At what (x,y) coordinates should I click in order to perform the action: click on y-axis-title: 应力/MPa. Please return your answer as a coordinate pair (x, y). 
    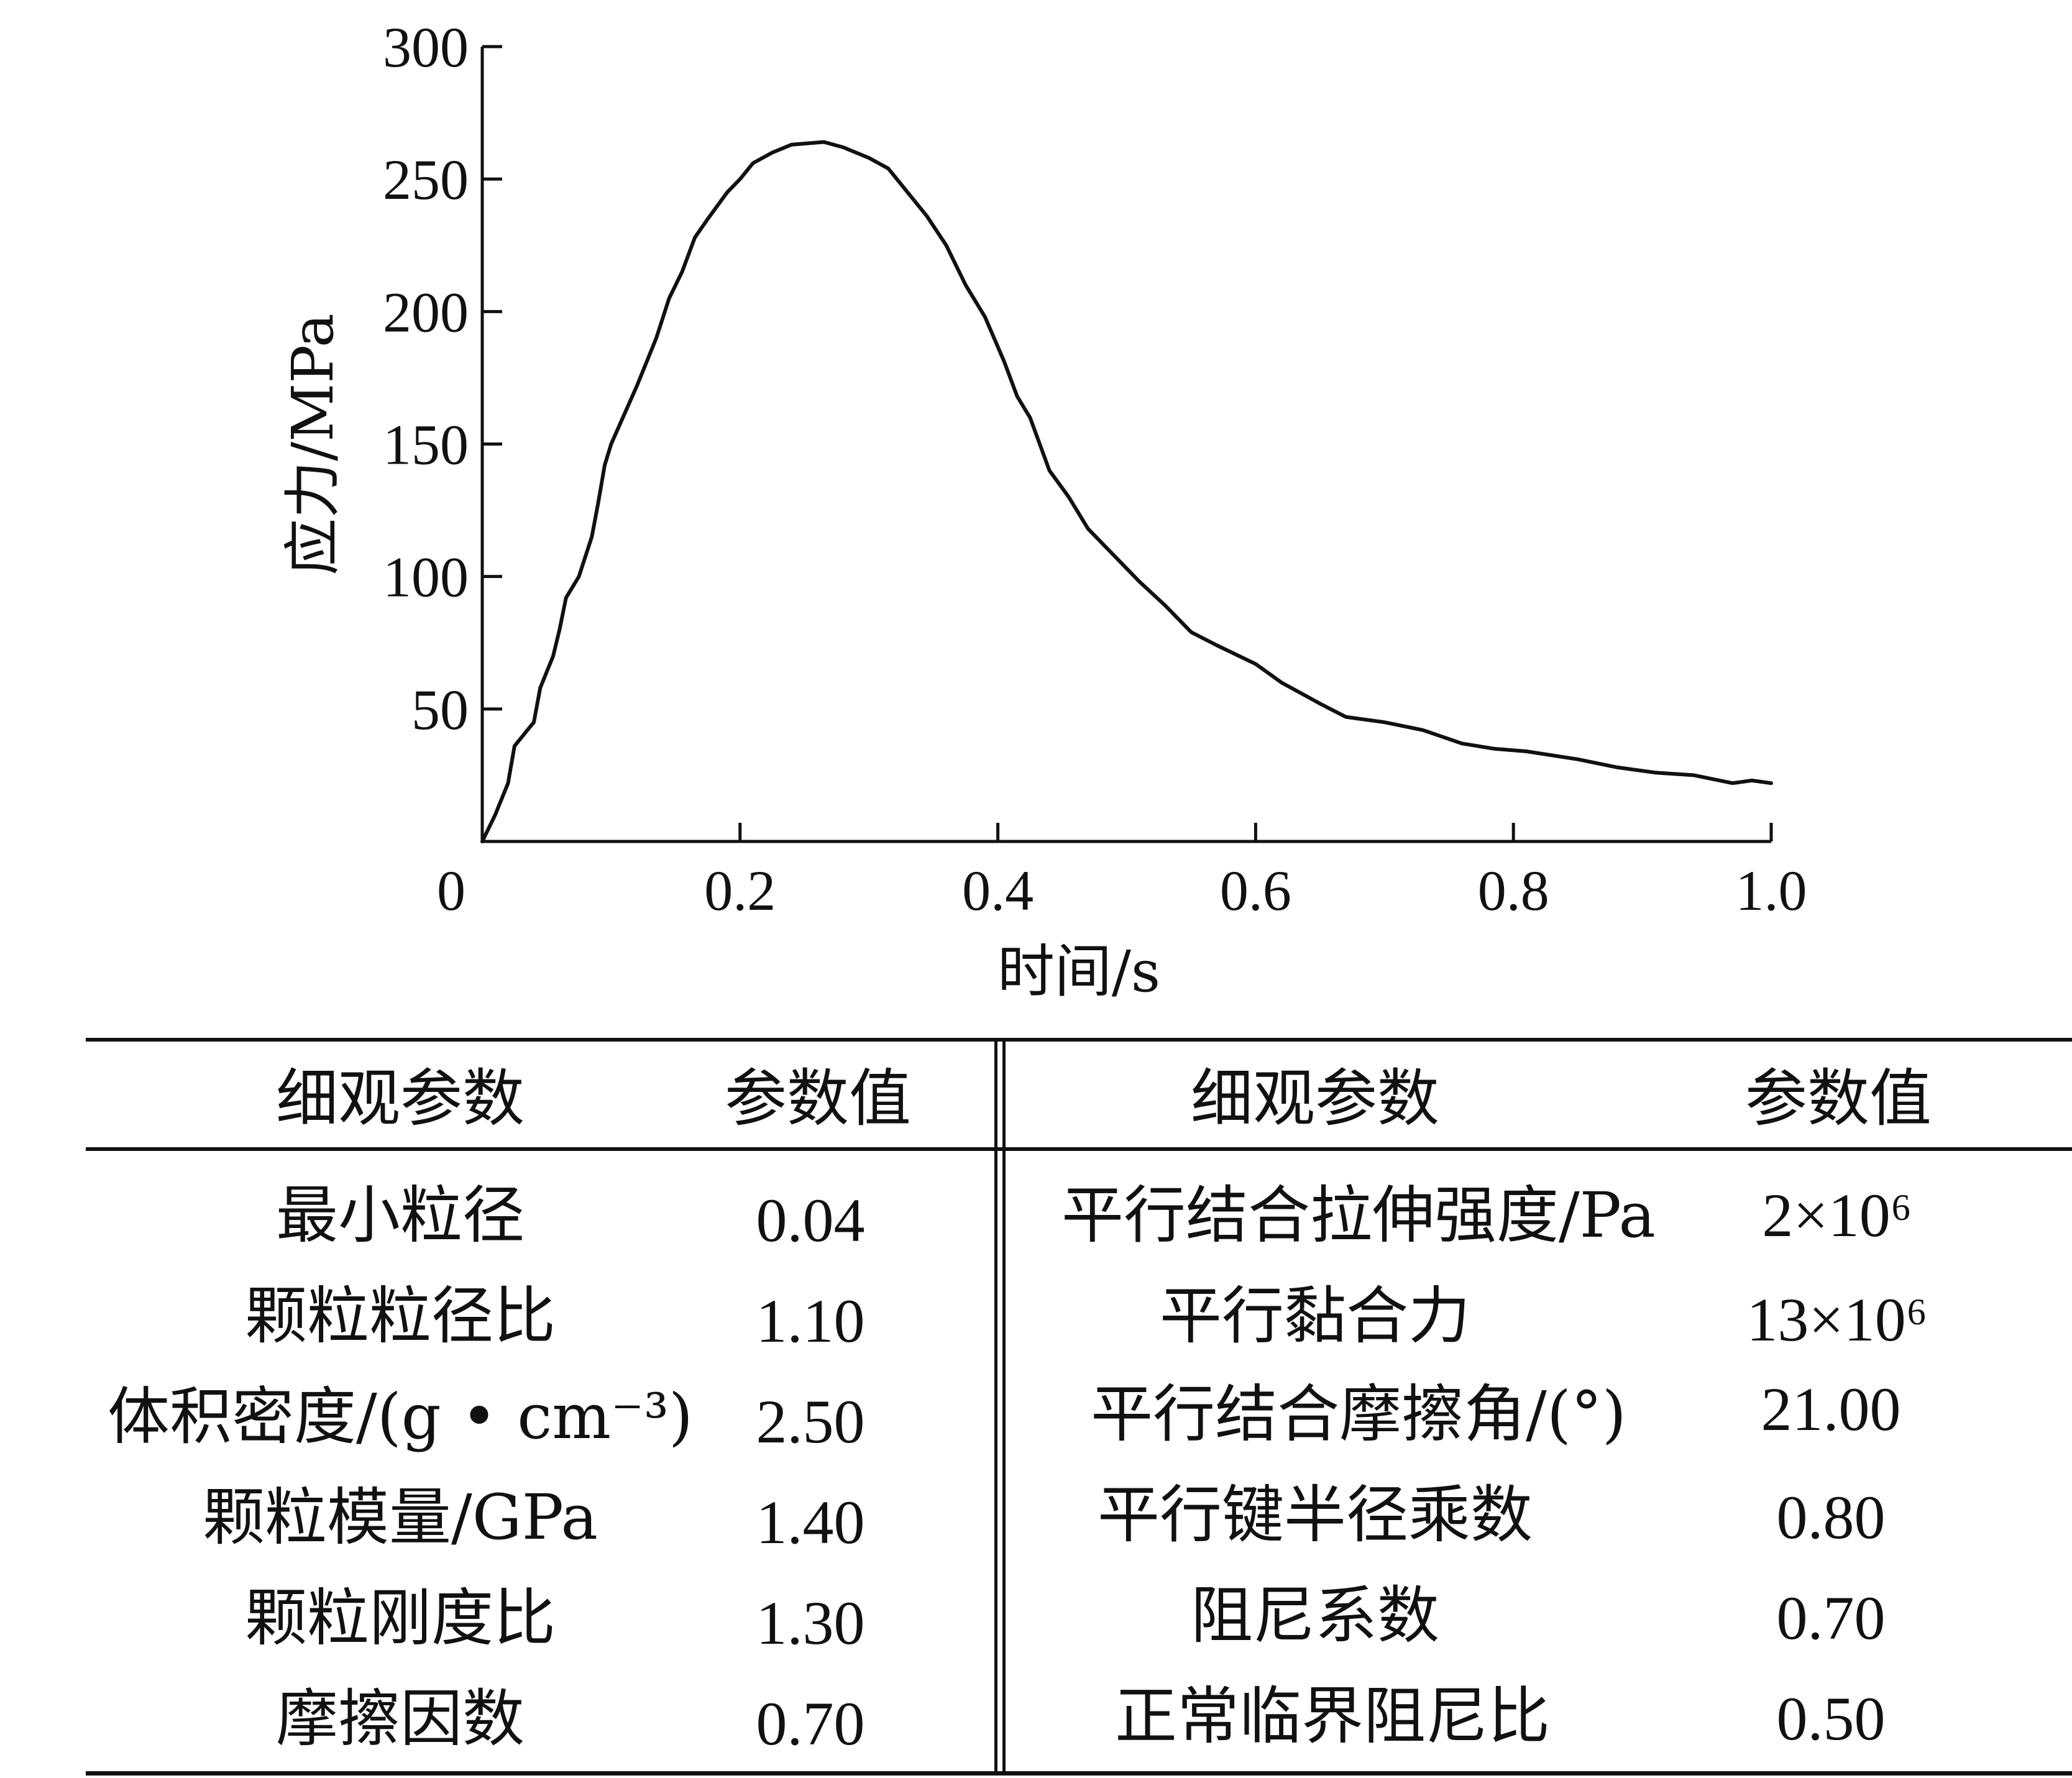
    Looking at the image, I should click on (313, 444).